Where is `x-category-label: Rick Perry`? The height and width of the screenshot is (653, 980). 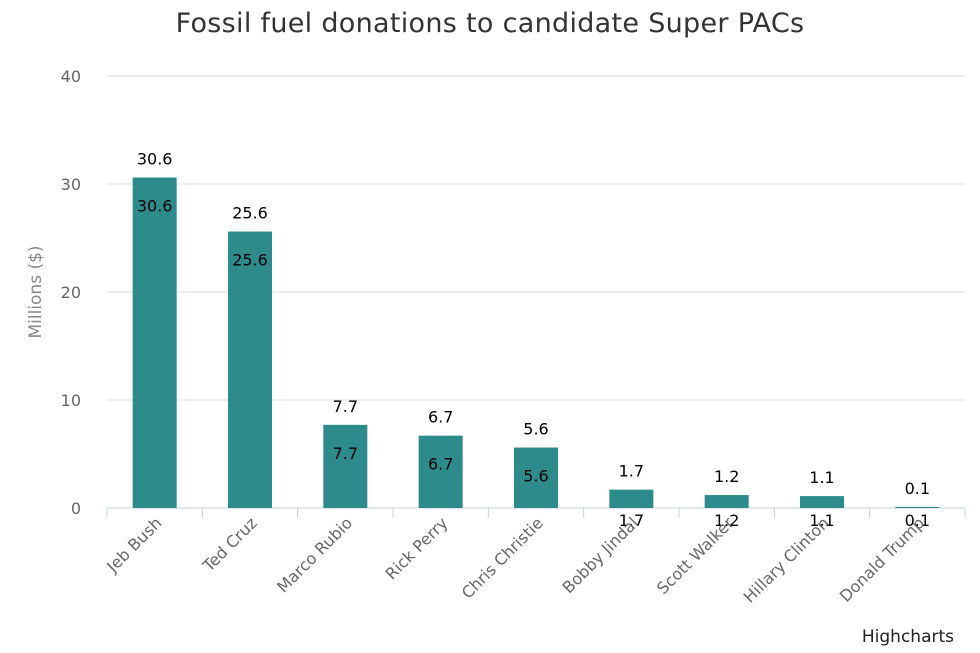 x-category-label: Rick Perry is located at coordinates (417, 548).